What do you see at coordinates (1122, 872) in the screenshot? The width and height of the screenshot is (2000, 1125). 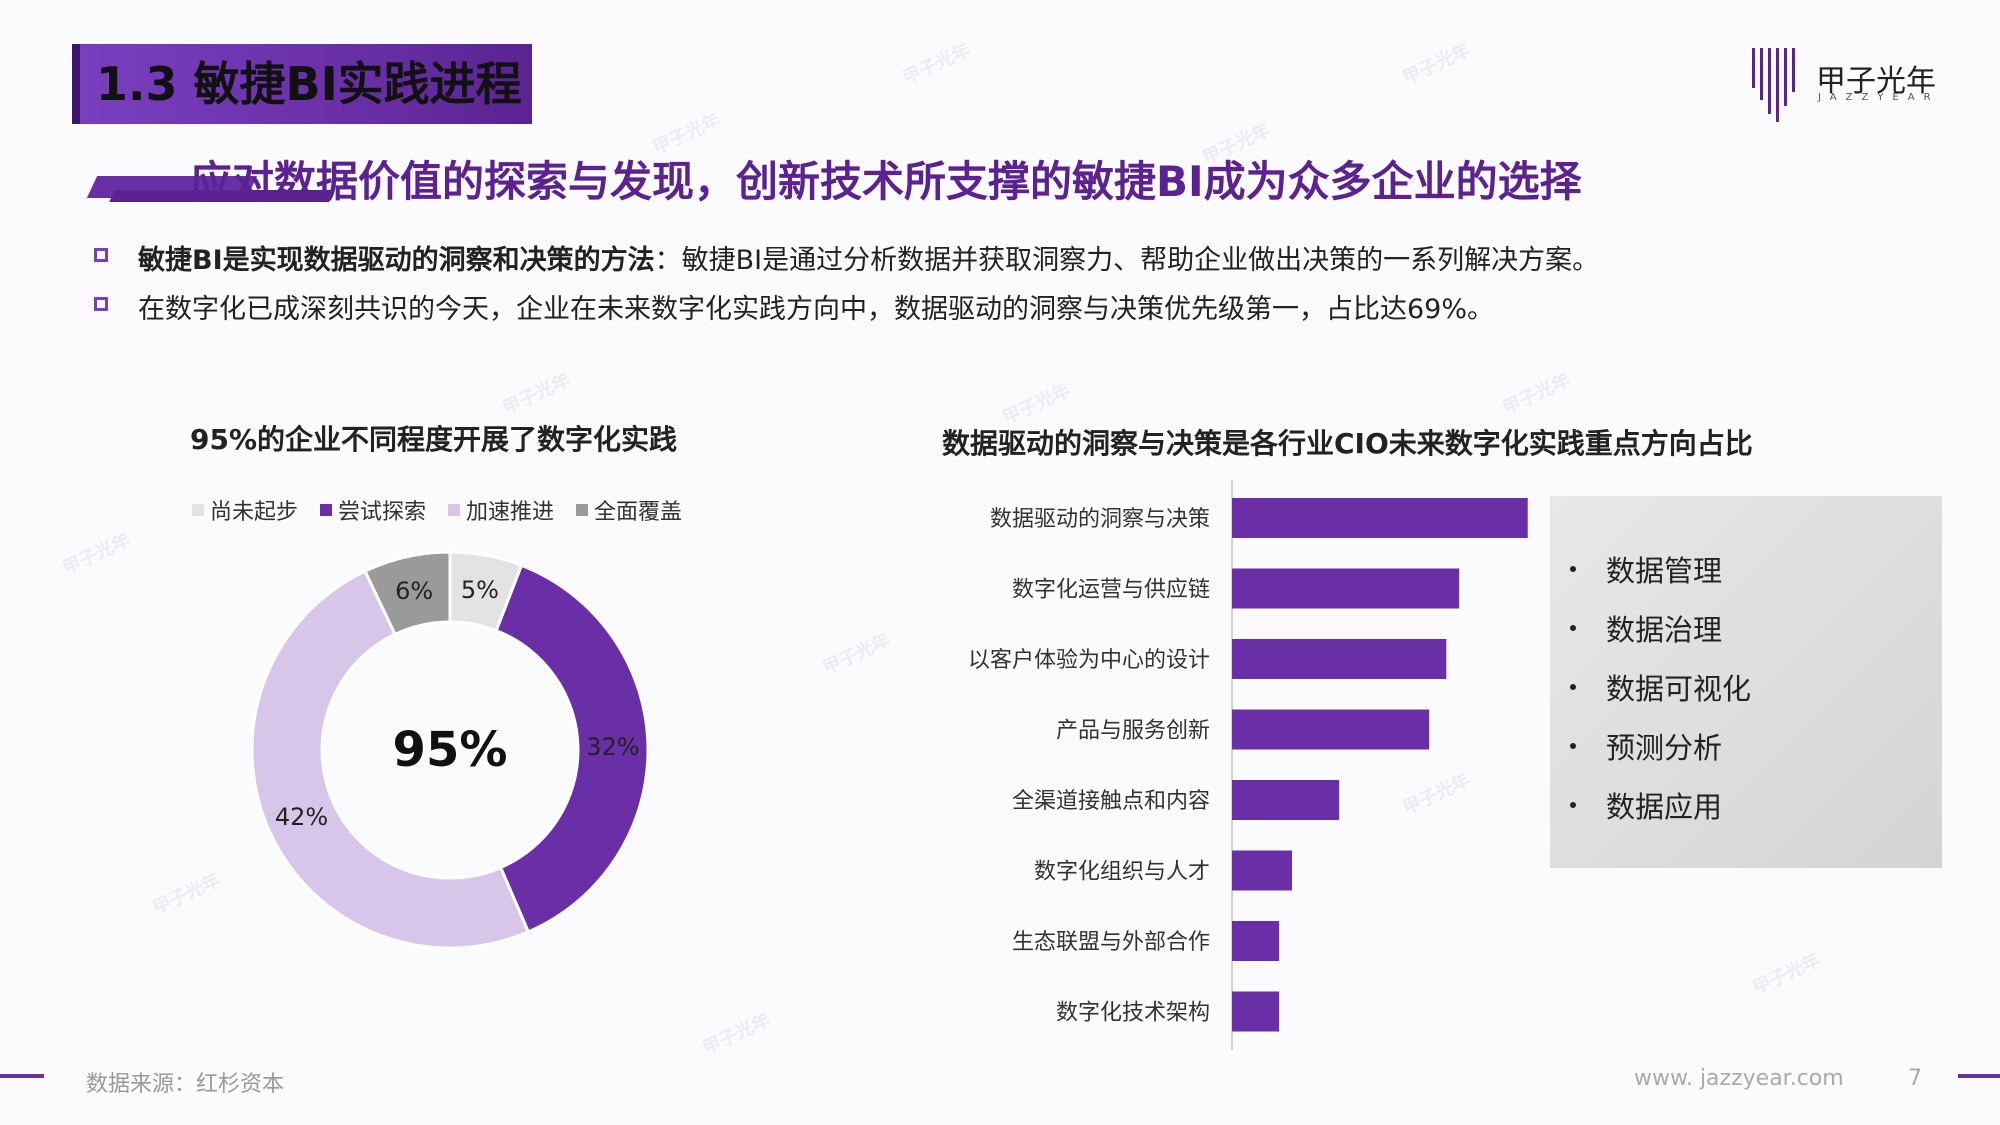 I see `bar-category-label: 数字化组织与人才` at bounding box center [1122, 872].